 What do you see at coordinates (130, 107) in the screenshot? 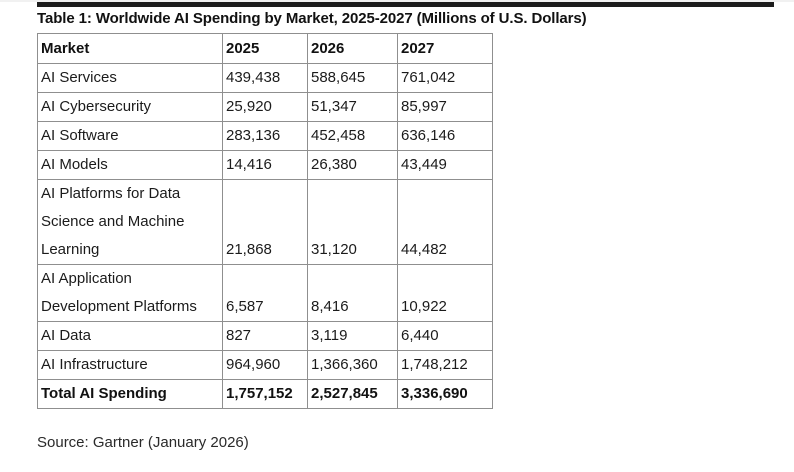
I see `market-cell: AI Cybersecurity` at bounding box center [130, 107].